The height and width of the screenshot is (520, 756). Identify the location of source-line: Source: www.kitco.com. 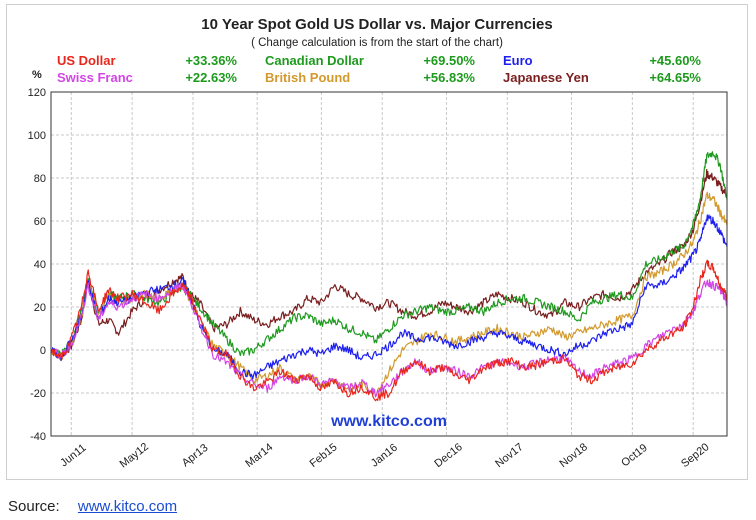
(92, 506).